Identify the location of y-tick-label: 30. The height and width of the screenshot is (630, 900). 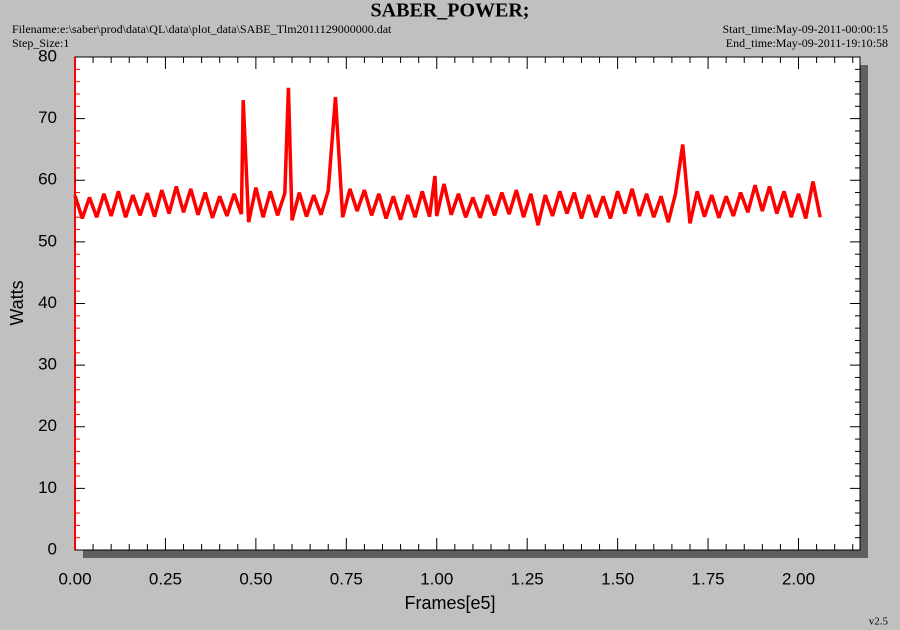
(47, 364).